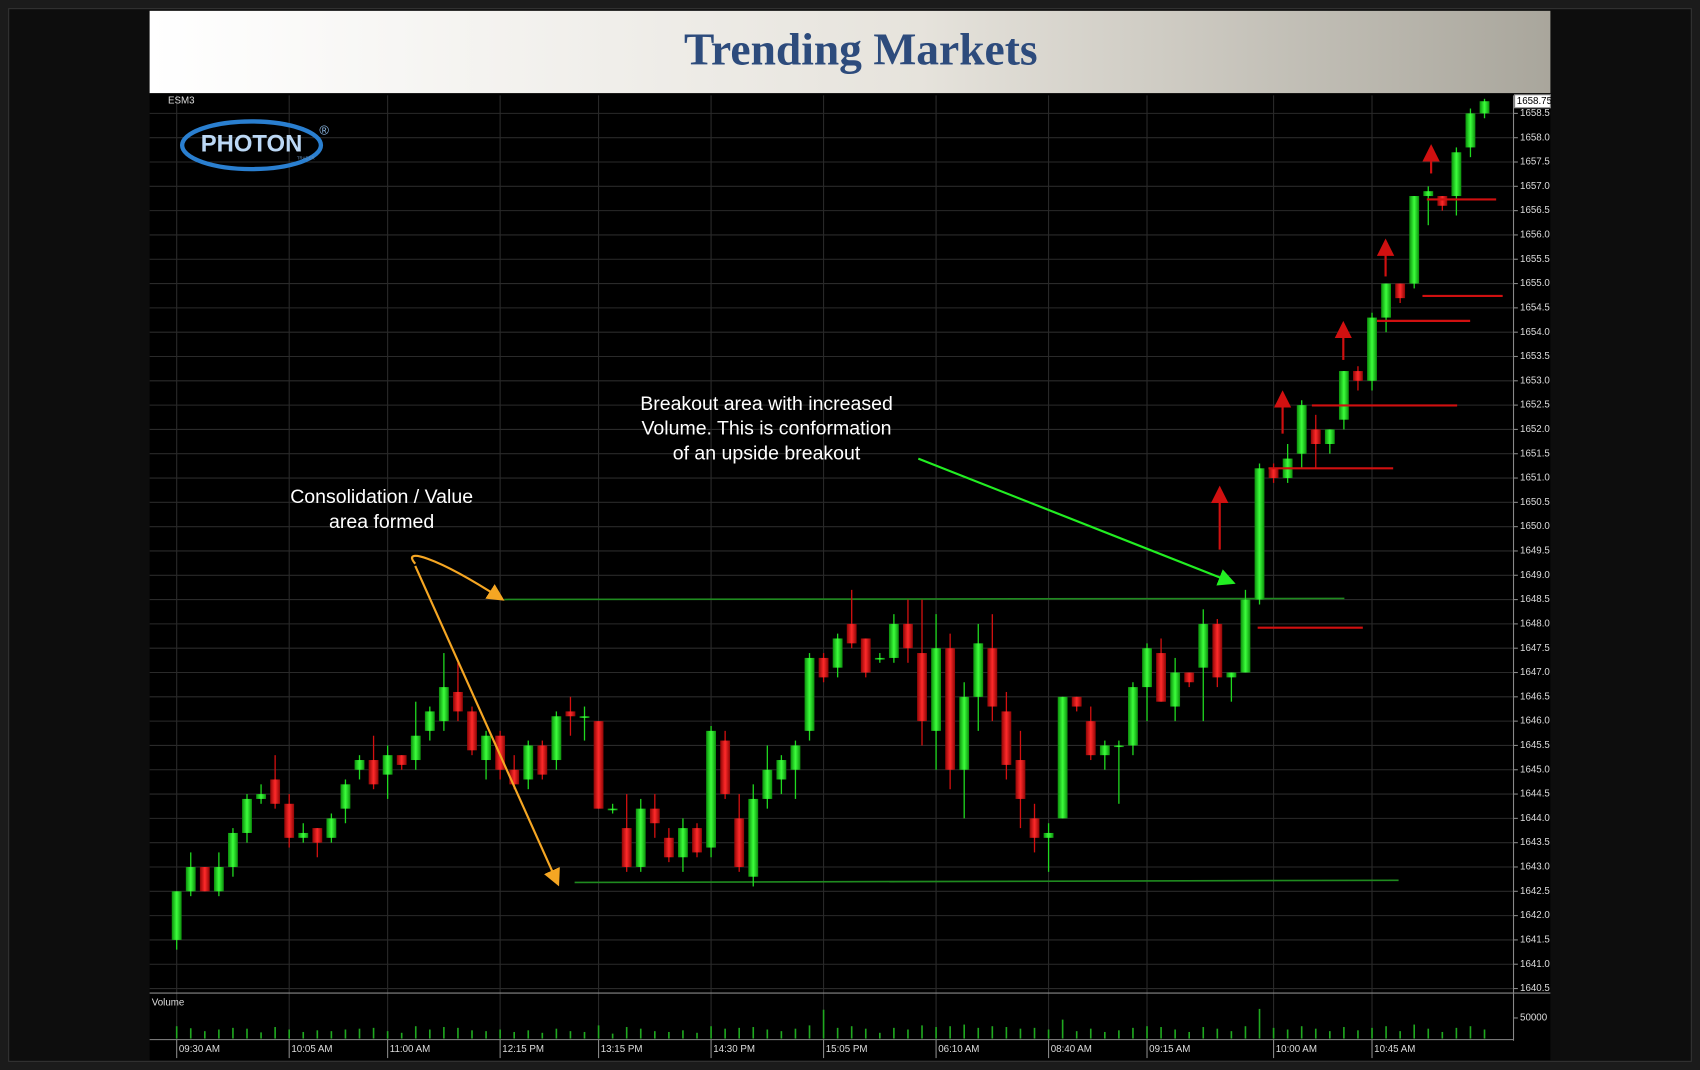 This screenshot has height=1070, width=1700. Describe the element at coordinates (1535, 623) in the screenshot. I see `y-tick-label: 1648.0` at that location.